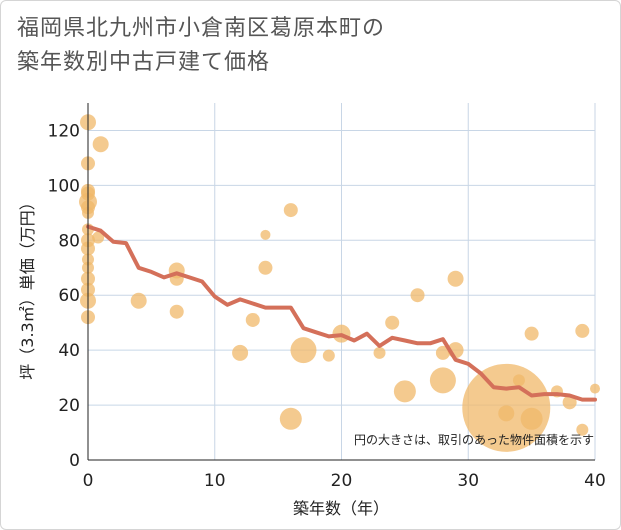 The height and width of the screenshot is (530, 621). Describe the element at coordinates (595, 481) in the screenshot. I see `x-tick-label: 40` at that location.